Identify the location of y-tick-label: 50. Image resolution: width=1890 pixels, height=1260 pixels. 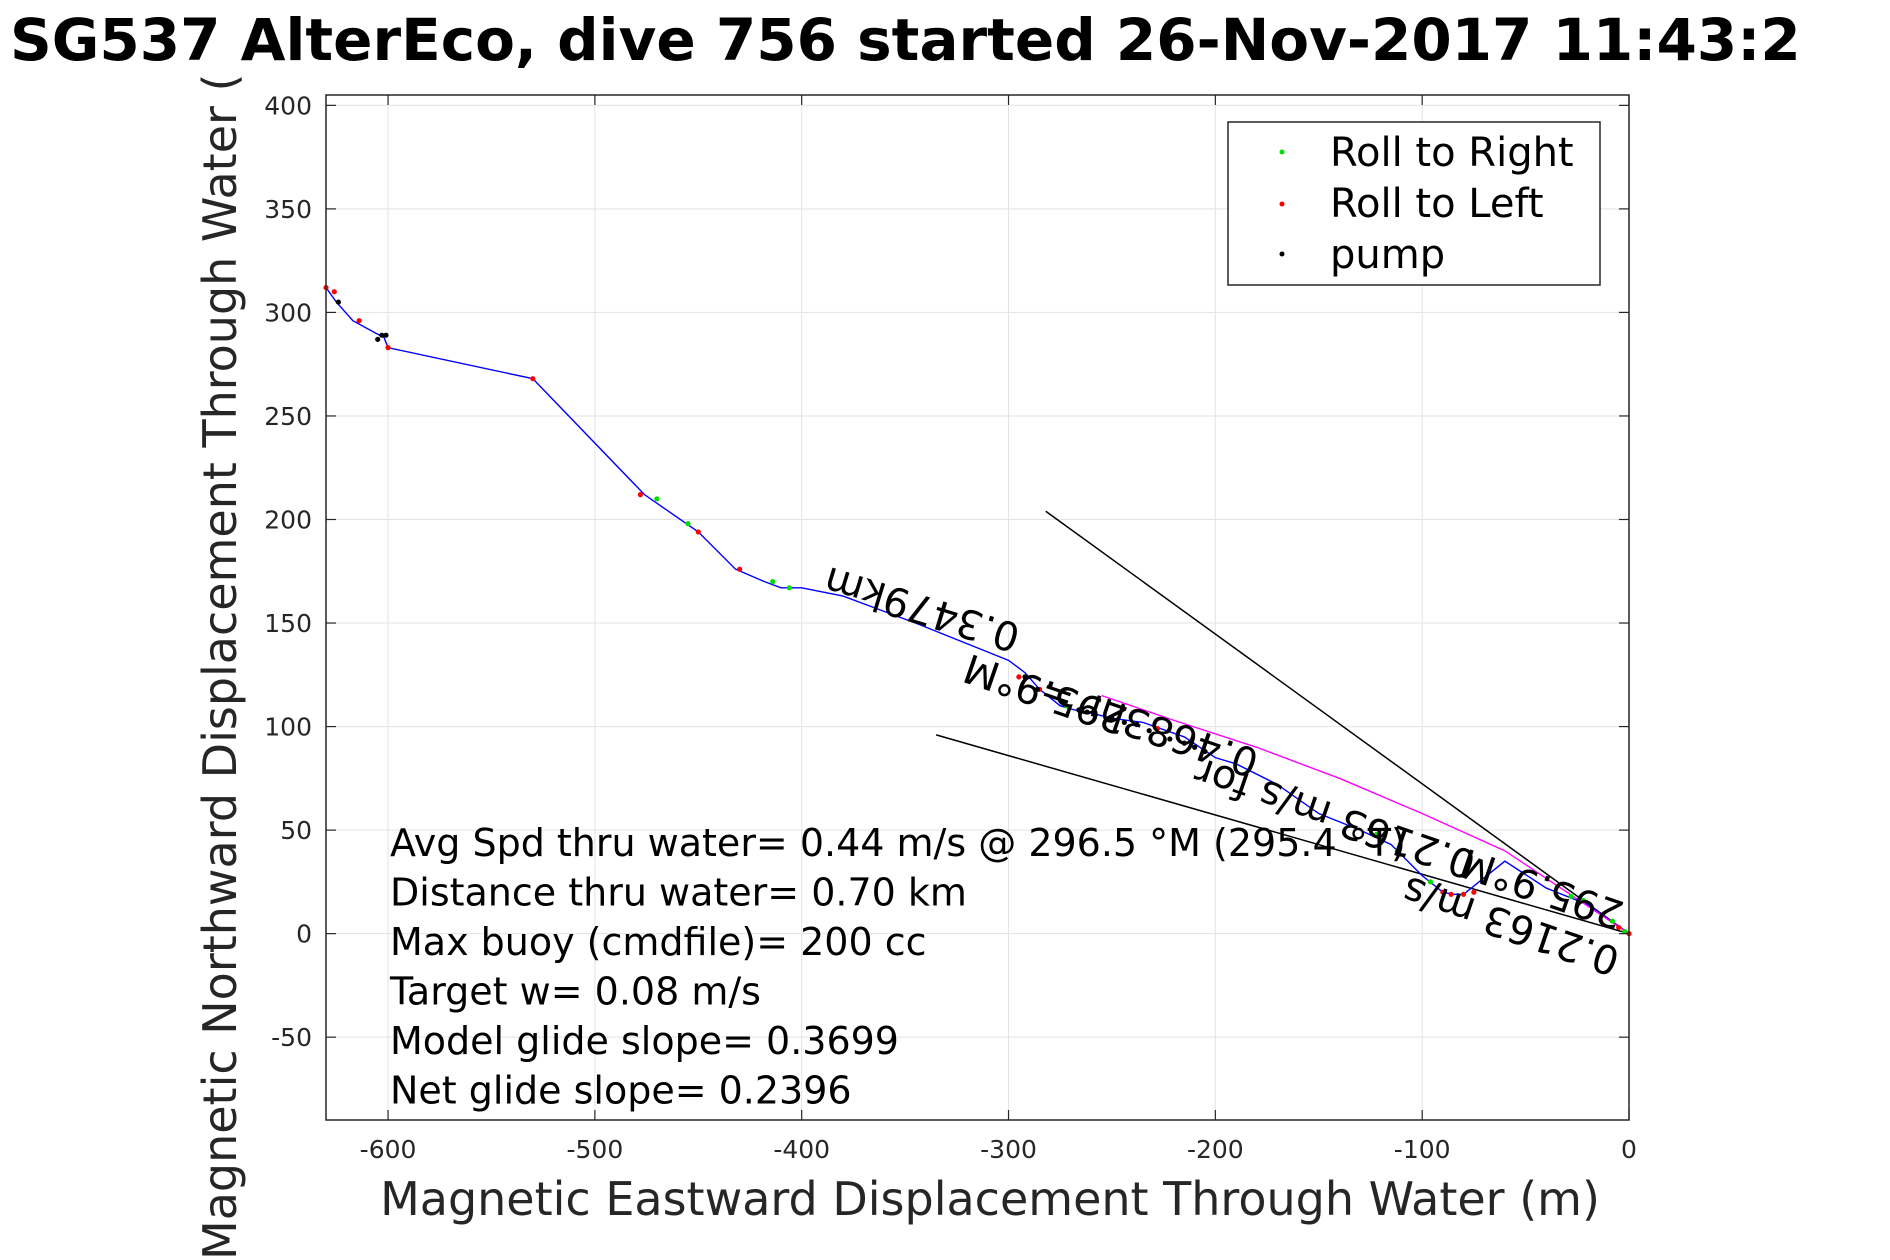
(296, 830).